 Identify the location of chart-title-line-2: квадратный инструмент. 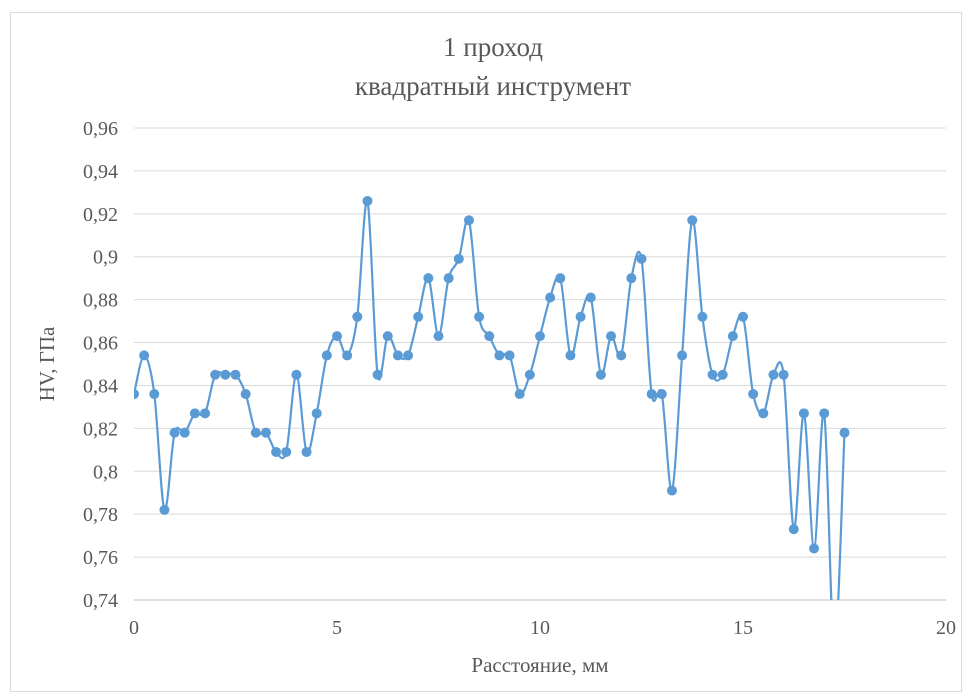
(493, 86).